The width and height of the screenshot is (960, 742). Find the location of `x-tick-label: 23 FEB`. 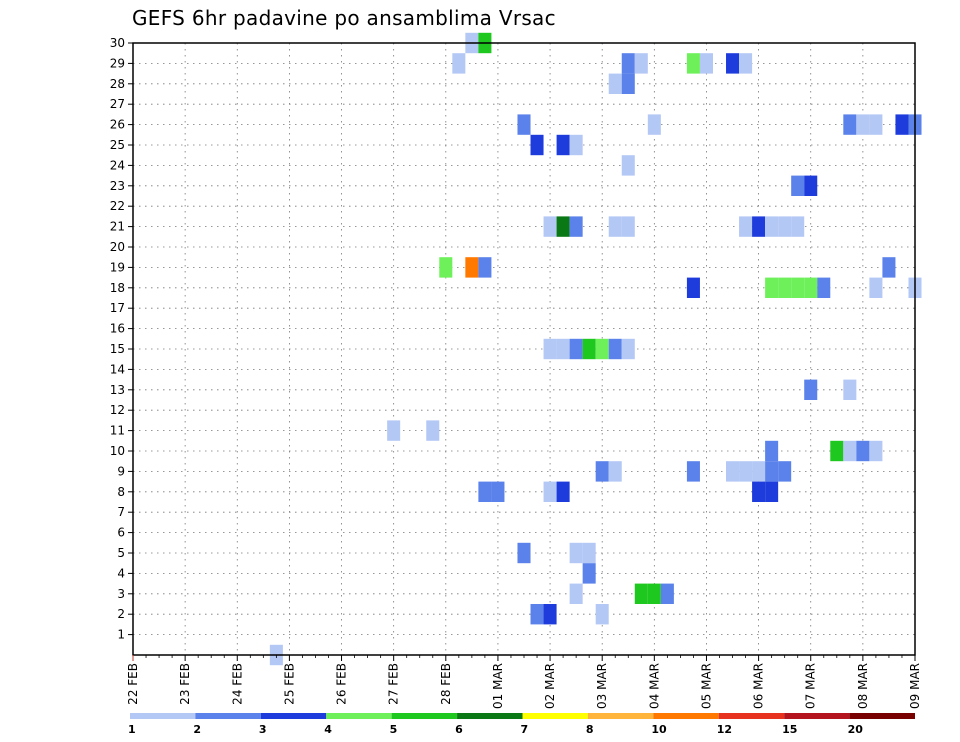

x-tick-label: 23 FEB is located at coordinates (185, 684).